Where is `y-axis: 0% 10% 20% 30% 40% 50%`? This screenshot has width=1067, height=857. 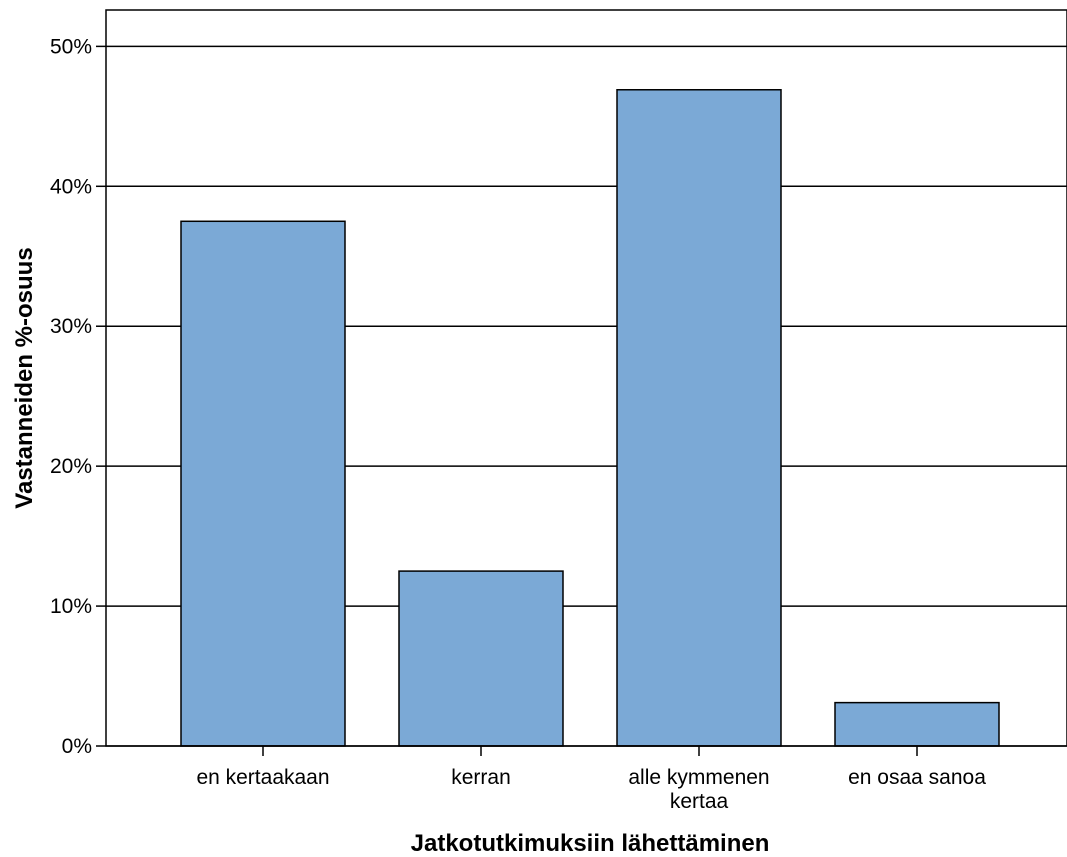 y-axis: 0% 10% 20% 30% 40% 50% is located at coordinates (78, 396).